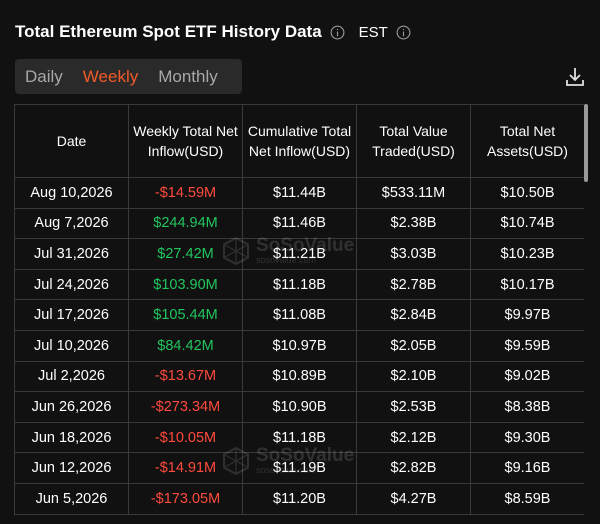 This screenshot has width=600, height=524. I want to click on timezone-label: EST, so click(373, 32).